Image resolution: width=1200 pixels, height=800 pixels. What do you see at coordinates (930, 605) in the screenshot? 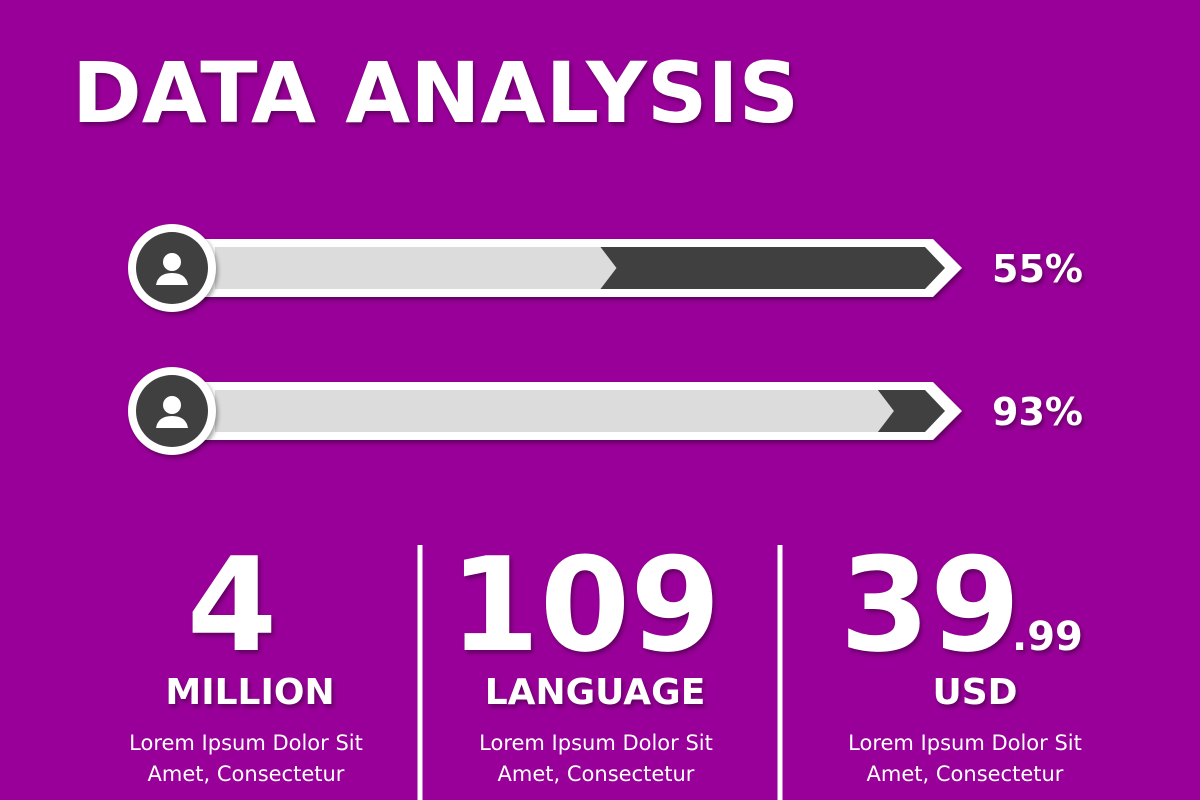
I see `stat-number: 39` at bounding box center [930, 605].